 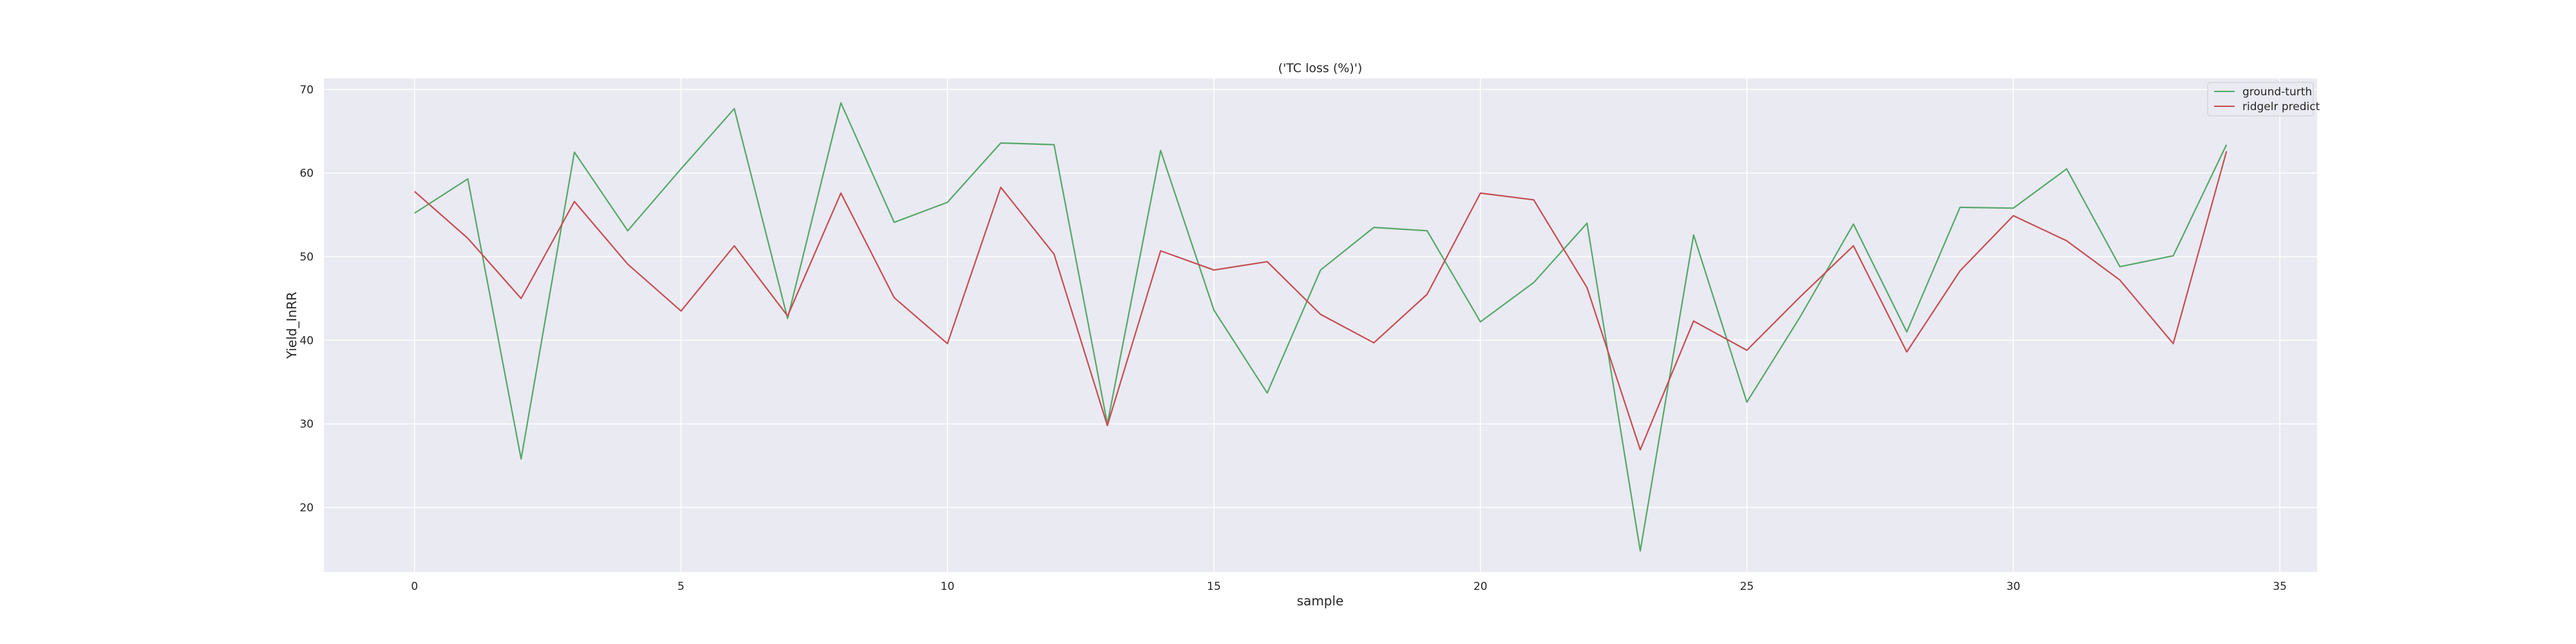 What do you see at coordinates (306, 91) in the screenshot?
I see `y-tick-label: 70` at bounding box center [306, 91].